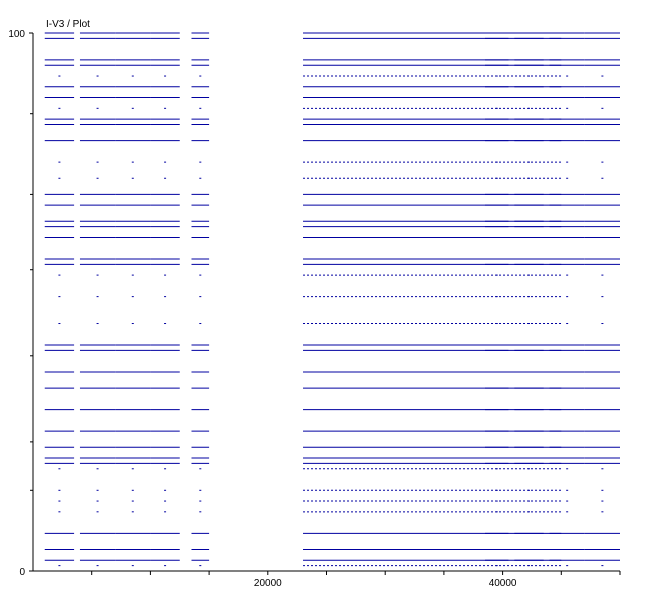 This screenshot has height=600, width=650. I want to click on y-tick-label: 100, so click(16, 34).